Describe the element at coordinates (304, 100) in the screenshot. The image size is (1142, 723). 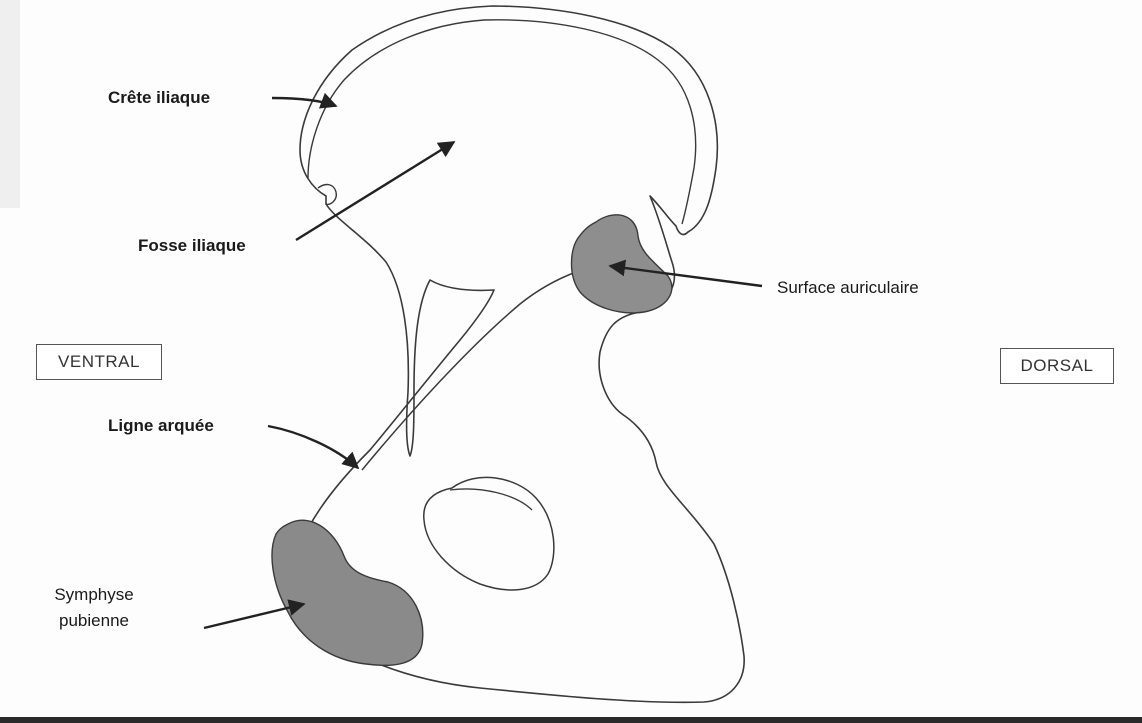
I see `arrow-crete-iliaque` at that location.